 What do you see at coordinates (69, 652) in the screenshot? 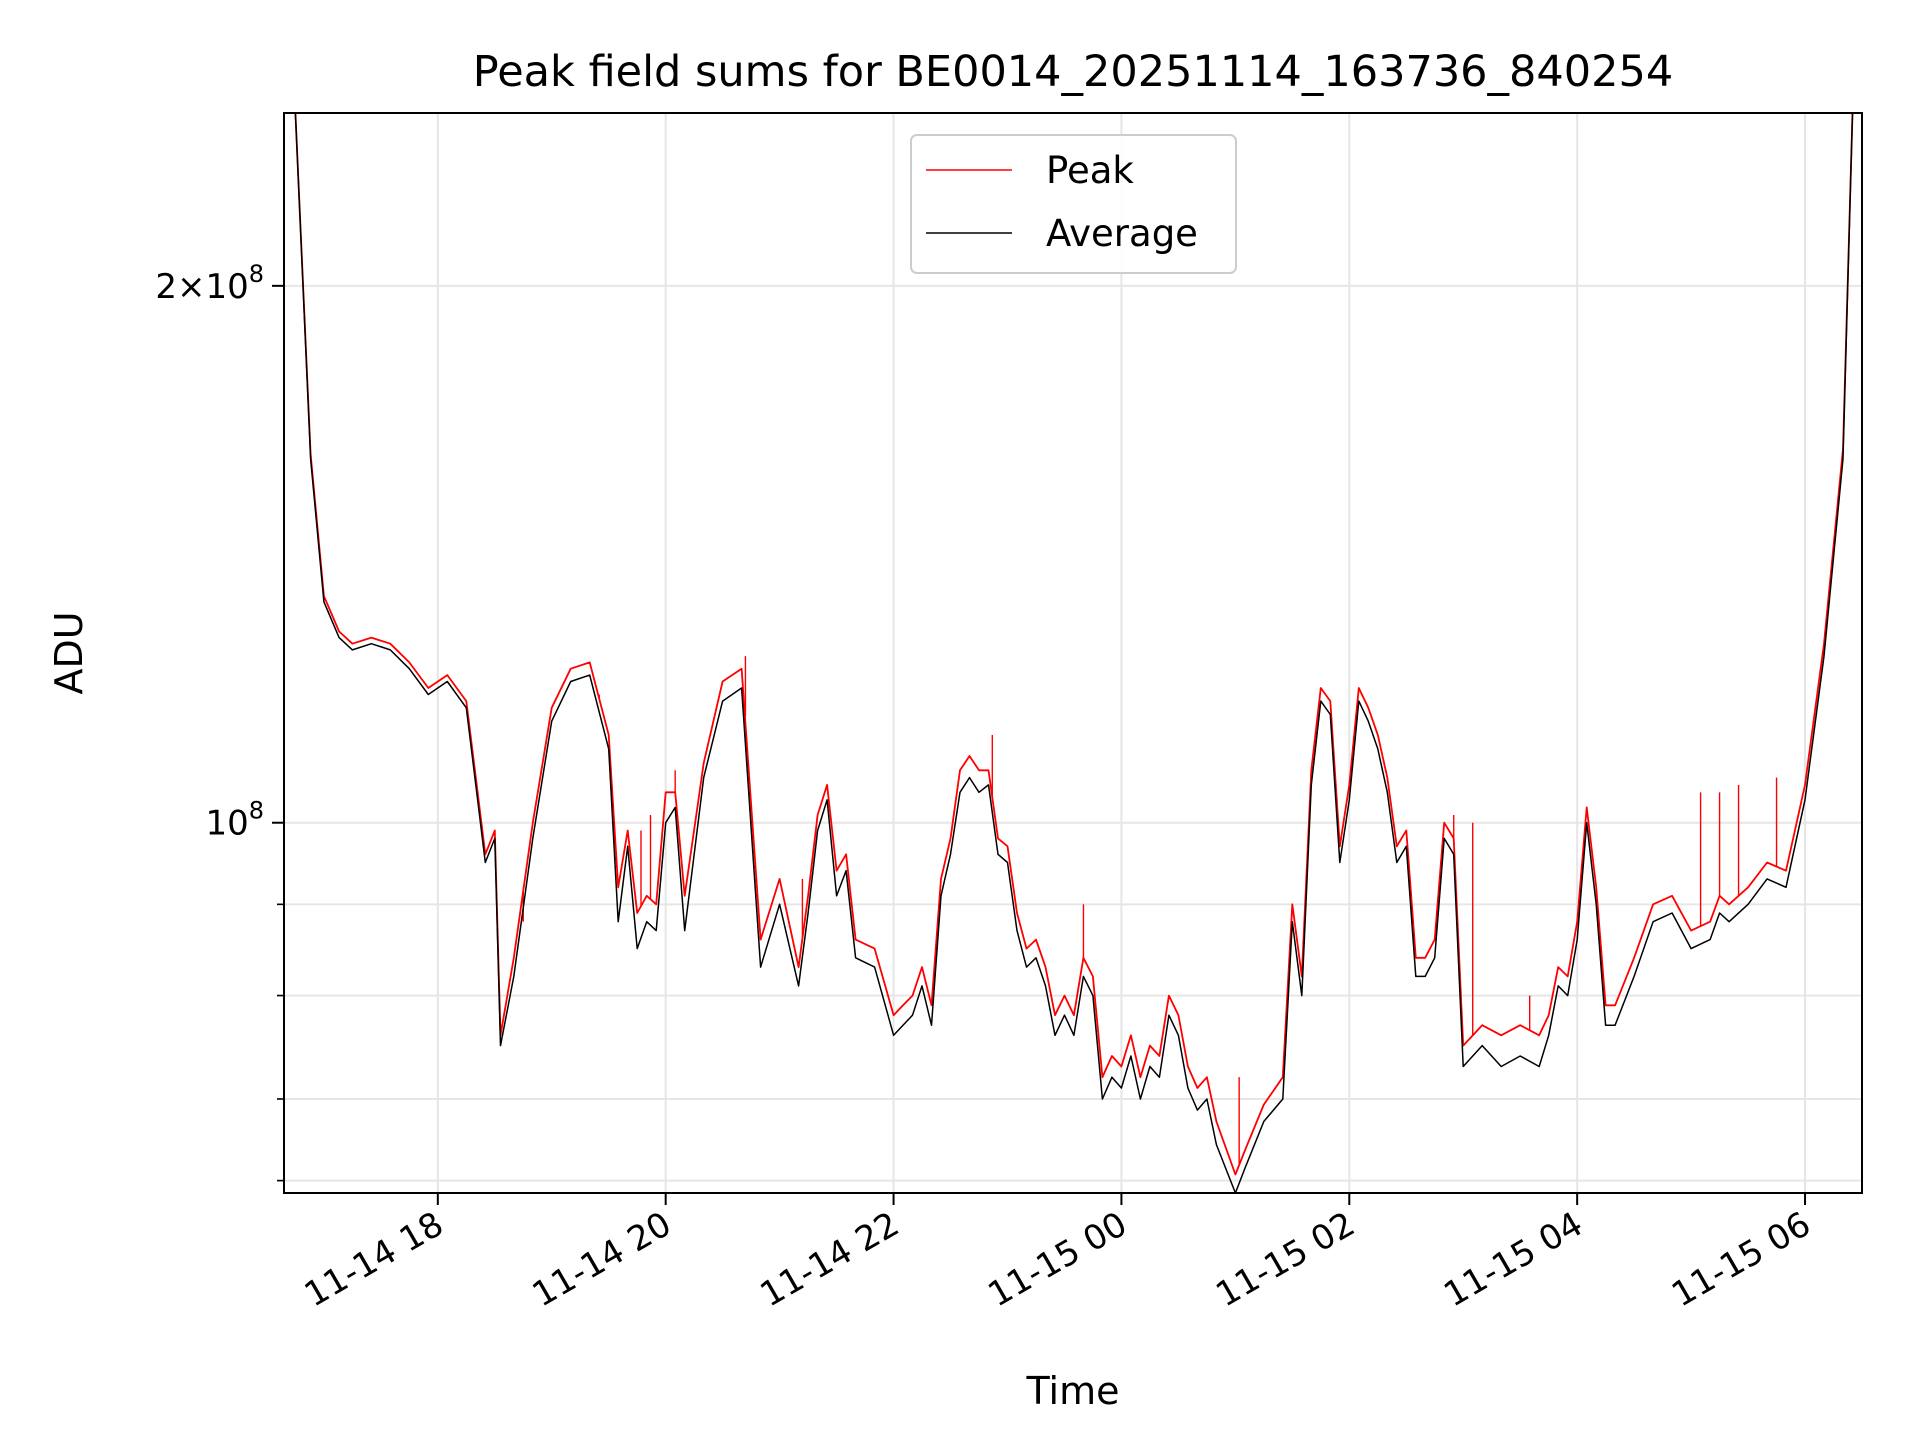
I see `y-axis-label: ADU` at bounding box center [69, 652].